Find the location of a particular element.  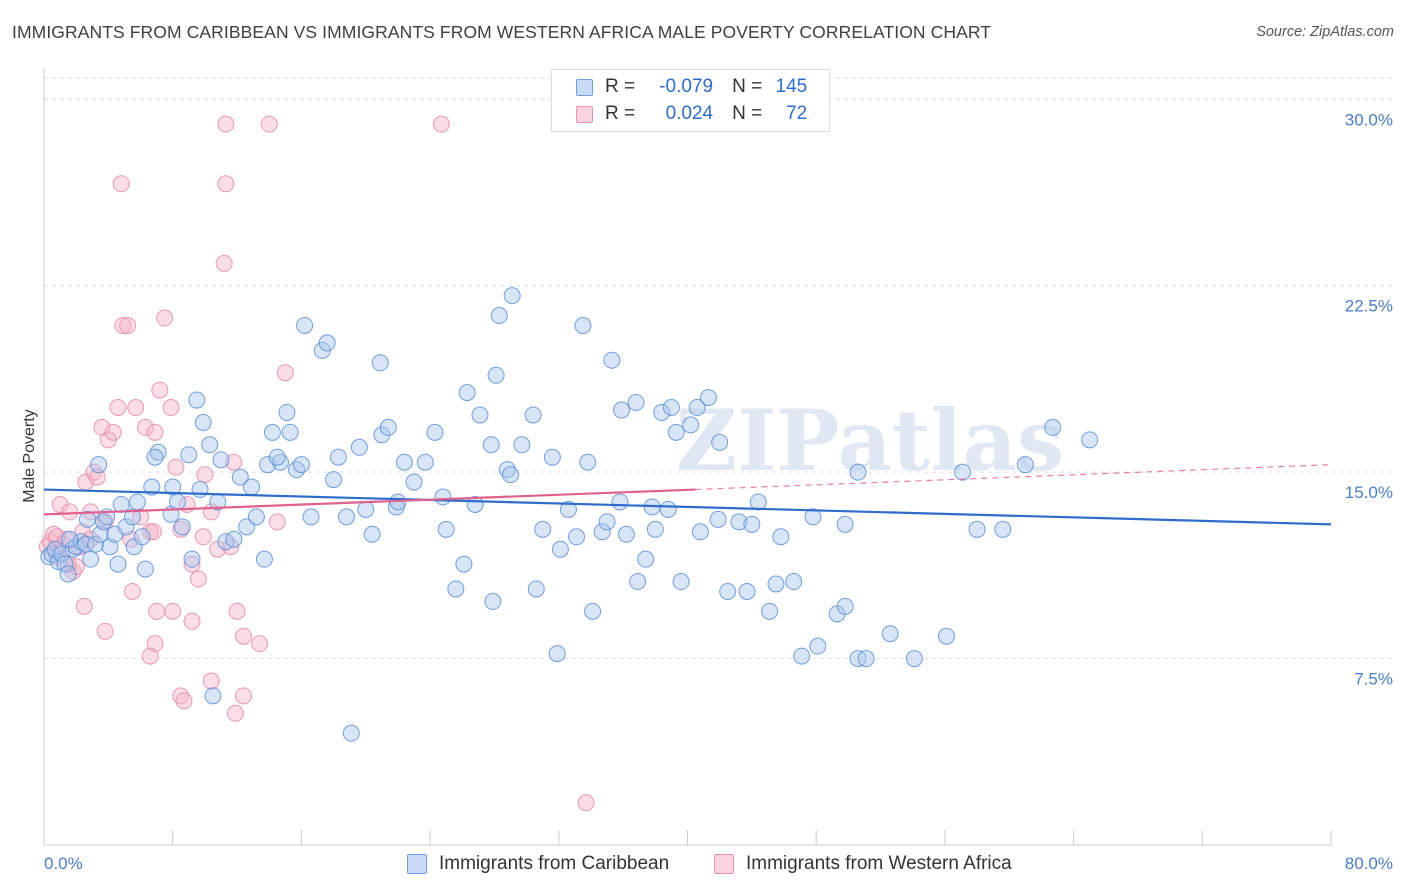

legend-row-caribbean: R = -0.079 N = 145 is located at coordinates (691, 87).